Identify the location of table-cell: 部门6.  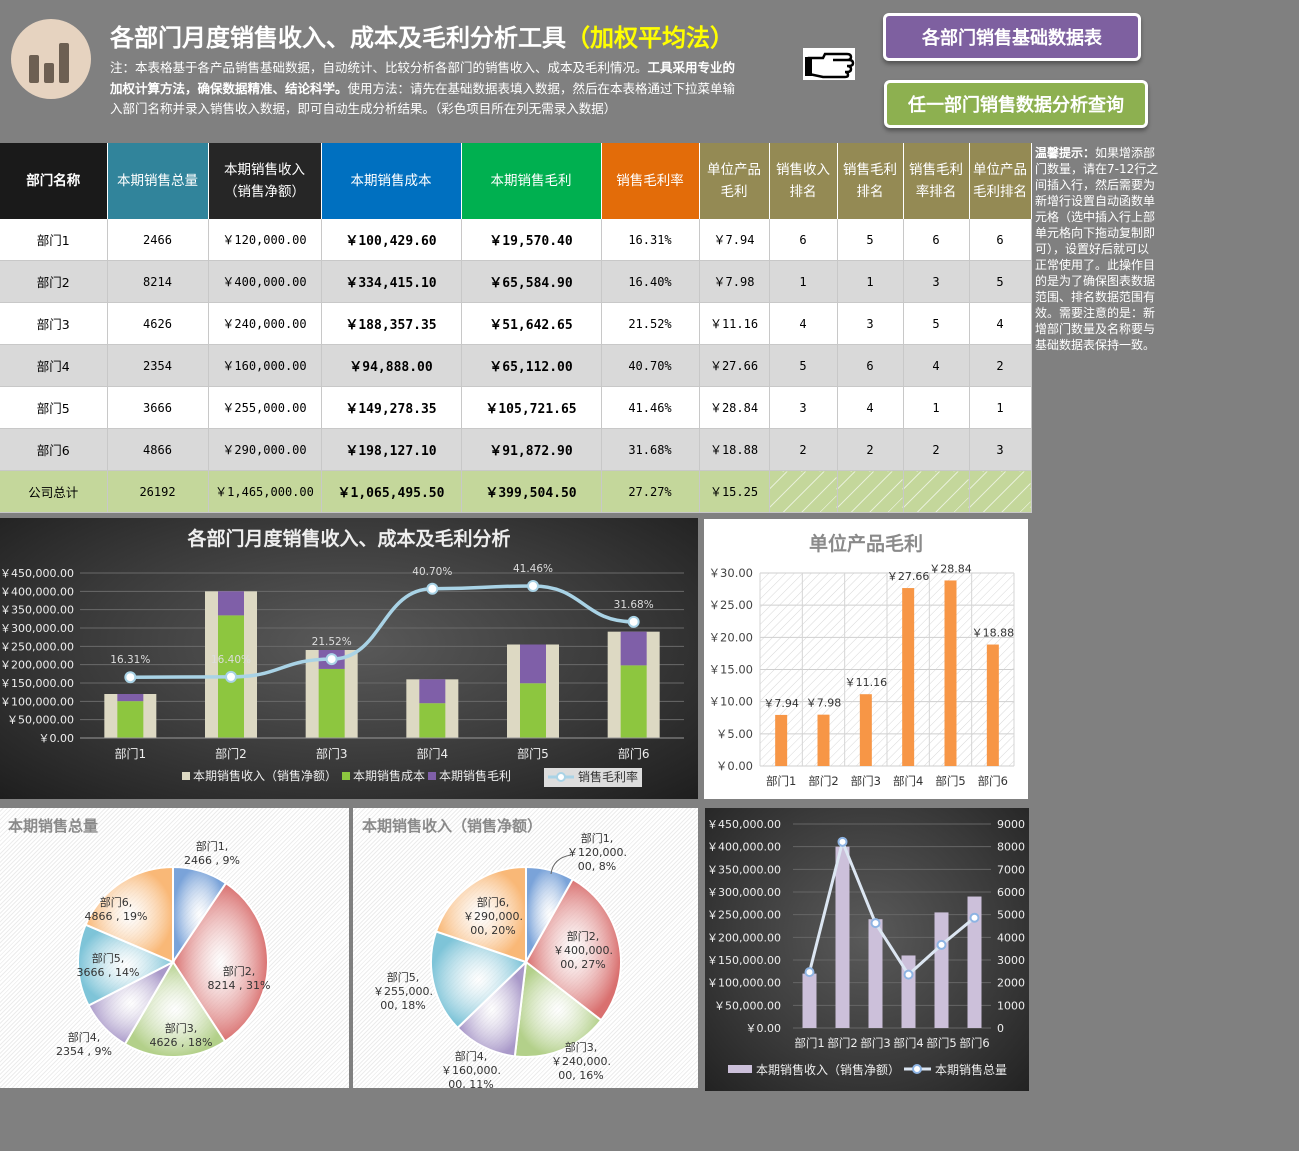
(54, 449).